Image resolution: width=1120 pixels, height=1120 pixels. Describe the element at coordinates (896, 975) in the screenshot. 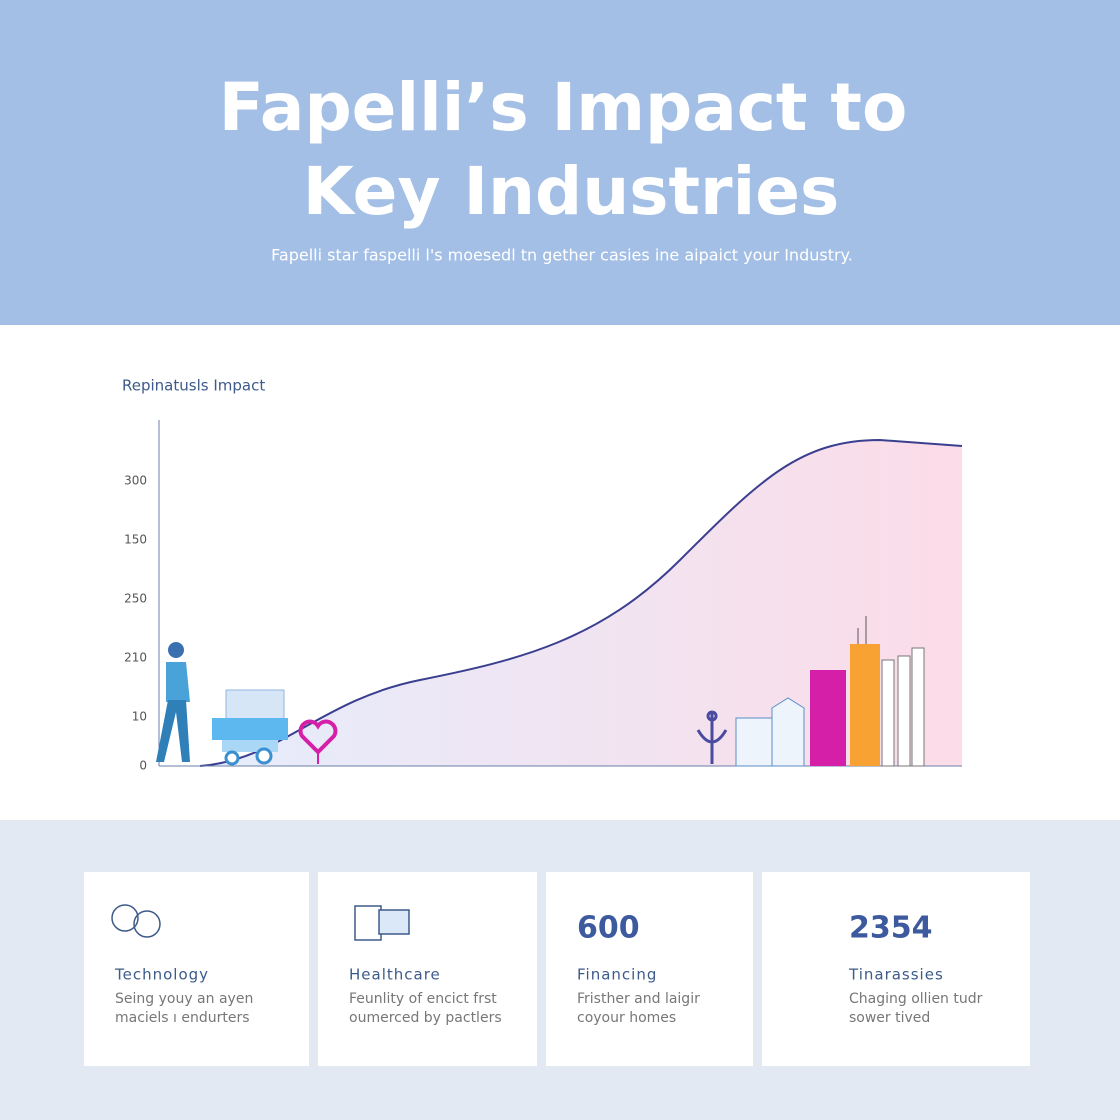

I see `card-label: Tinarassies` at that location.